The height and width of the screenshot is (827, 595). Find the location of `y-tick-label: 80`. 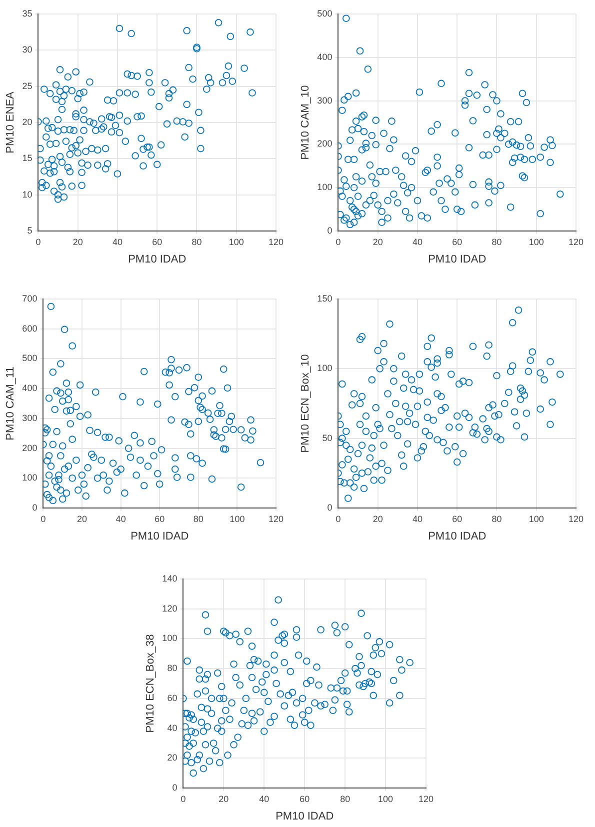

y-tick-label: 80 is located at coordinates (172, 668).